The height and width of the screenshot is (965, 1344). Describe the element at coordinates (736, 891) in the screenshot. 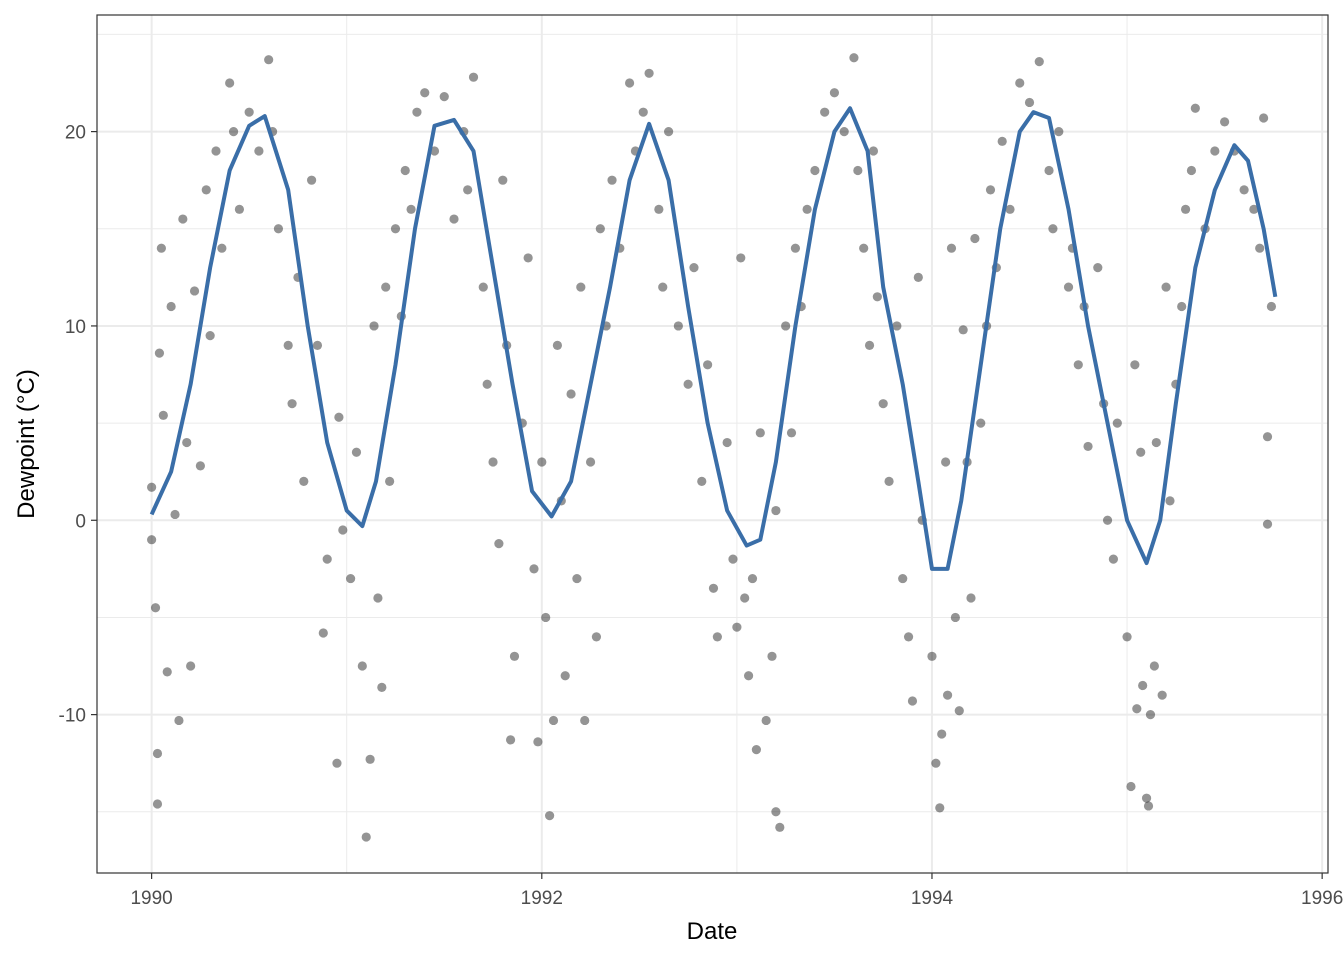

I see `x-axis: 1990 1992 1994 1996` at that location.